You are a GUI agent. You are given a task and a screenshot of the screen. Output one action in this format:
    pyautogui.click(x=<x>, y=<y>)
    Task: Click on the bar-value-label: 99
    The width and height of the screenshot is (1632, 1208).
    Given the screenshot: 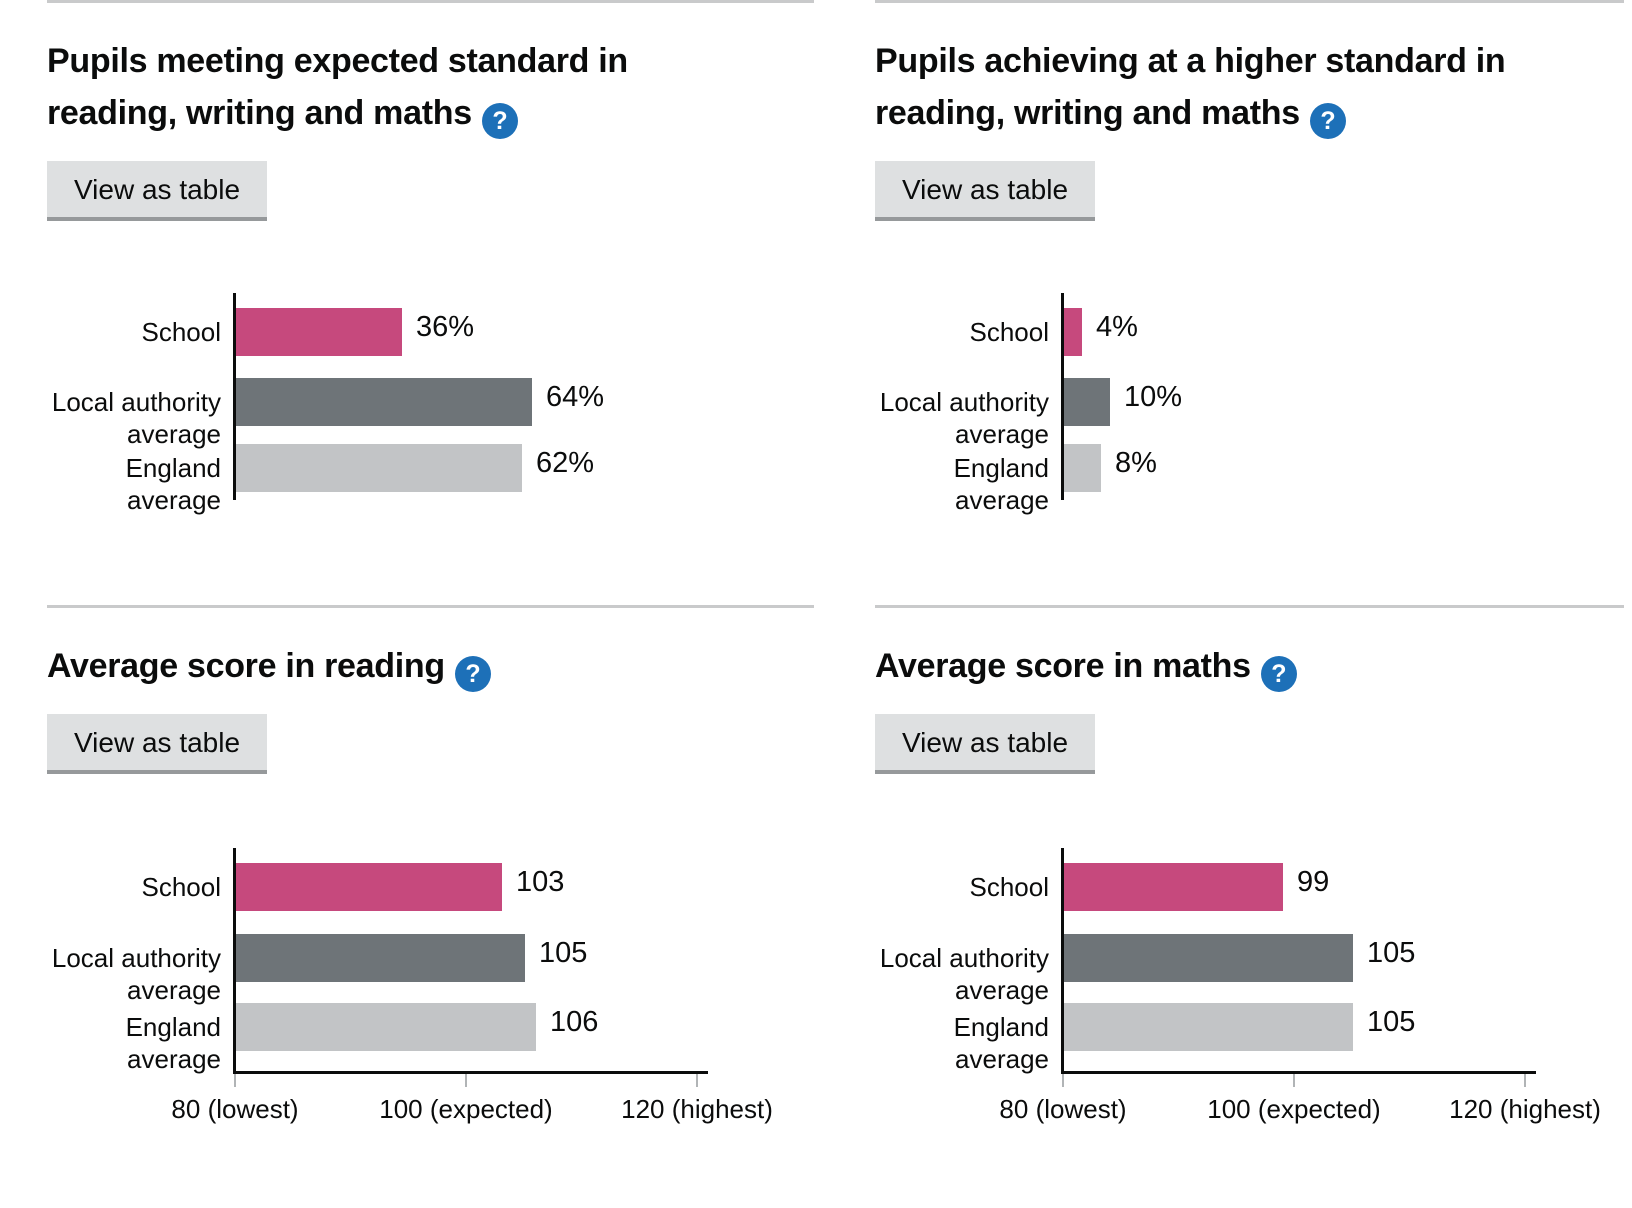 What is the action you would take?
    pyautogui.click(x=1313, y=882)
    